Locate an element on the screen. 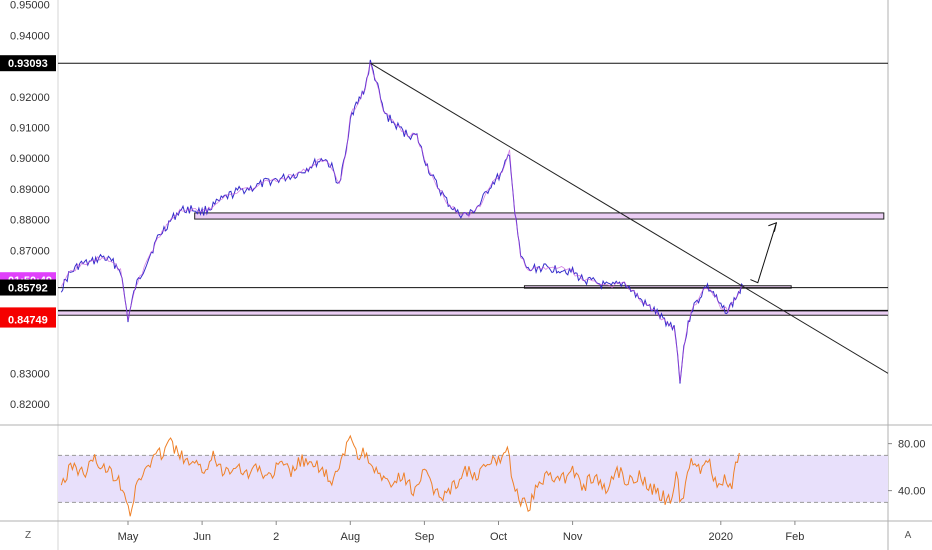 This screenshot has width=932, height=550. price-tick-label: 0.95000 is located at coordinates (30, 6).